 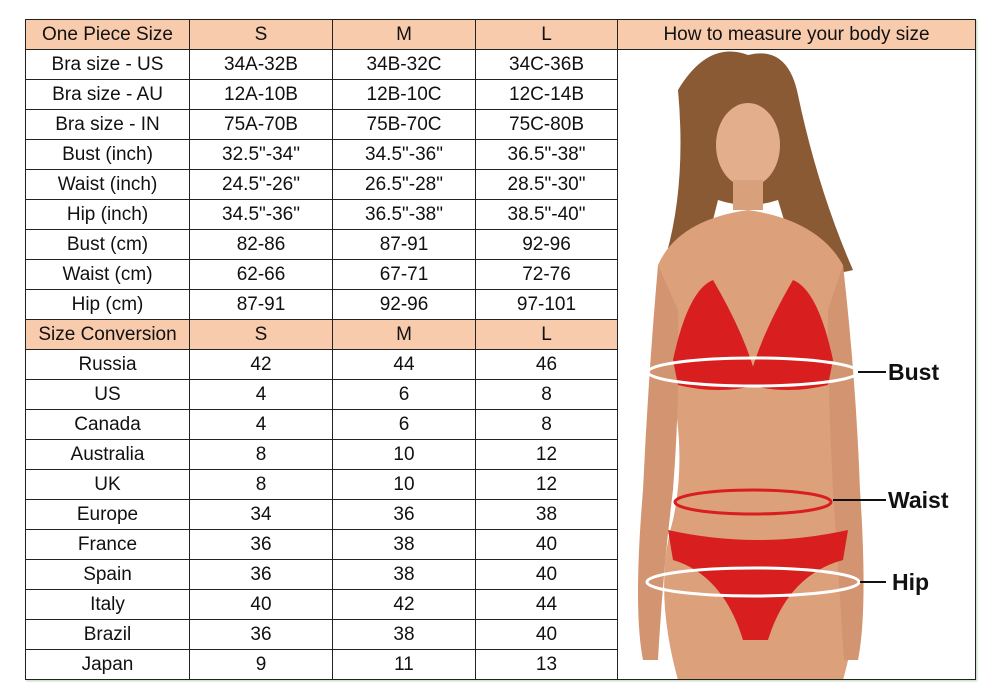 I want to click on row-value: 12C-14B, so click(x=546, y=94).